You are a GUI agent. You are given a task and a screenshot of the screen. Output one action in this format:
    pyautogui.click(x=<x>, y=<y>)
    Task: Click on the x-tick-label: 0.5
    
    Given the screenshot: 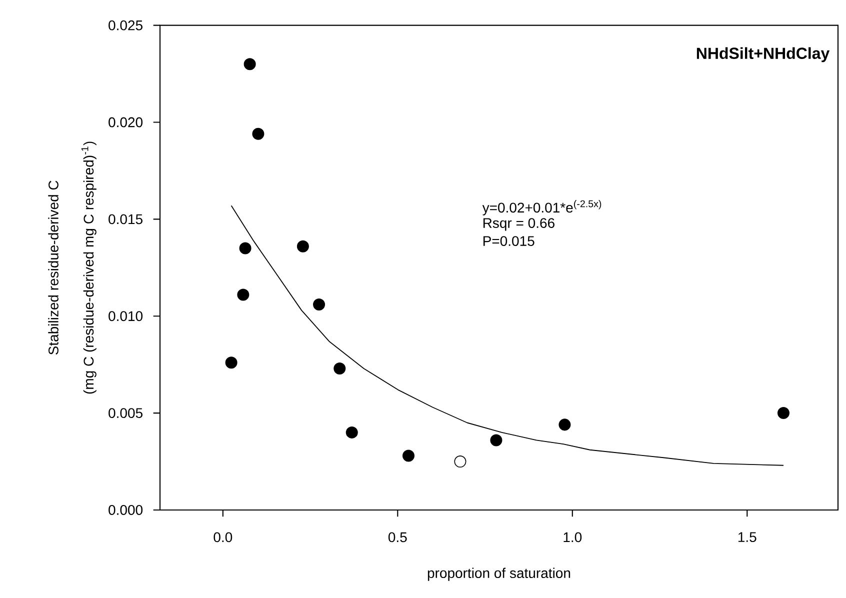 What is the action you would take?
    pyautogui.click(x=397, y=537)
    